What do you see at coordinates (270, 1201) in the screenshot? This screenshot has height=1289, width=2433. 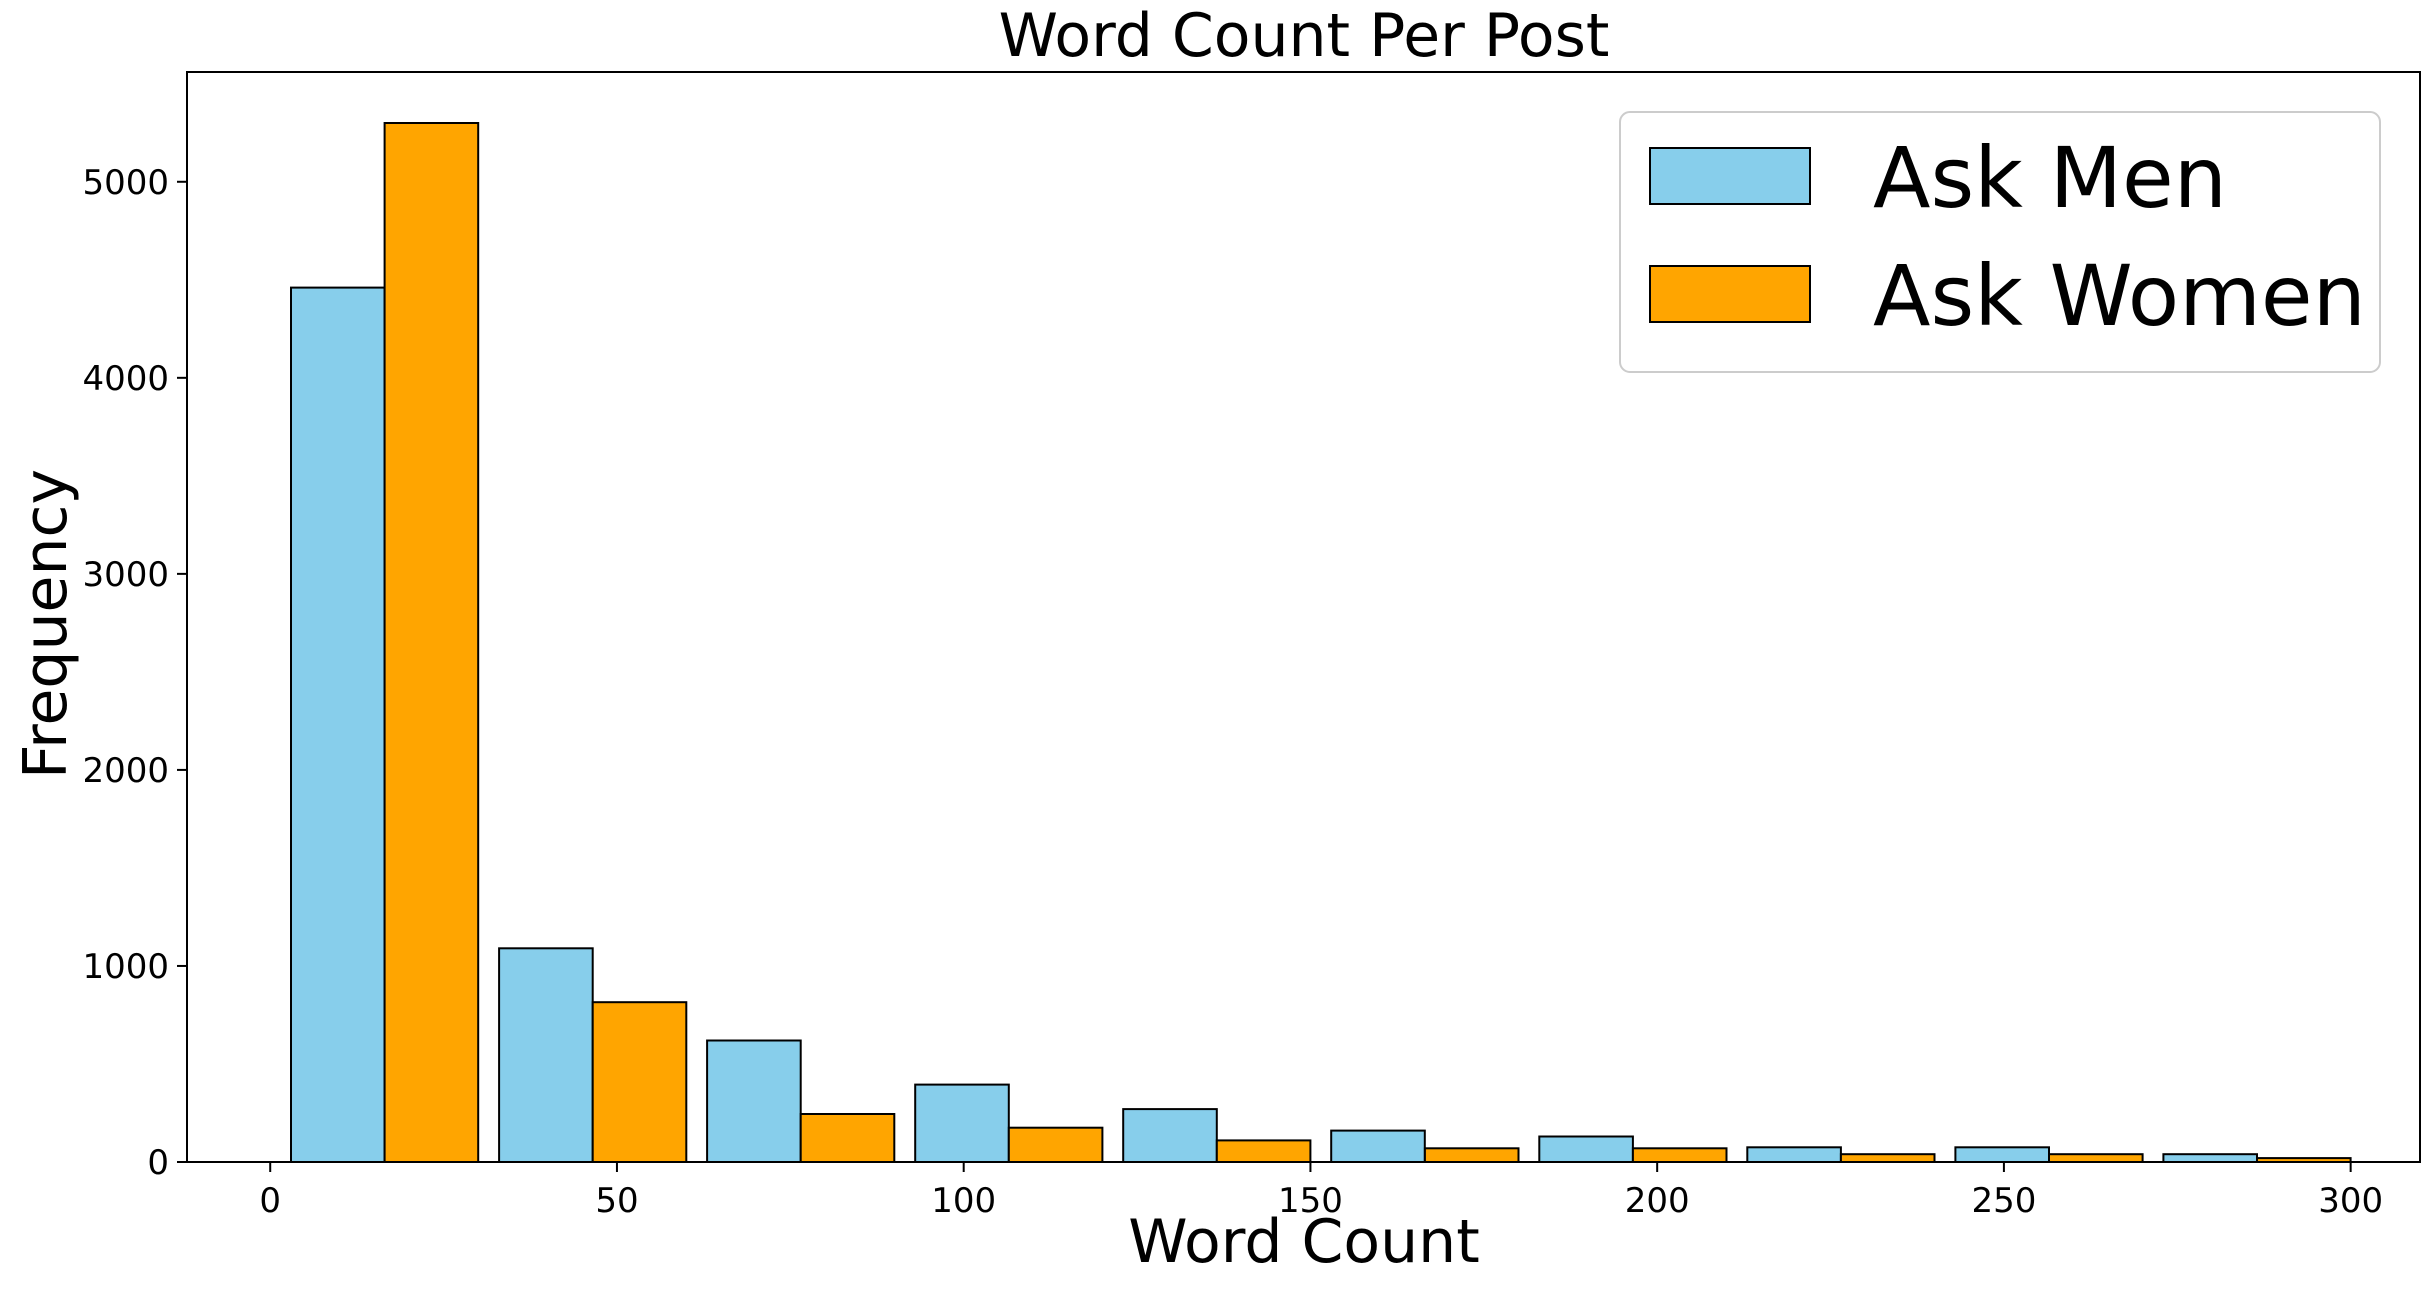 I see `x-tick-label: 0` at bounding box center [270, 1201].